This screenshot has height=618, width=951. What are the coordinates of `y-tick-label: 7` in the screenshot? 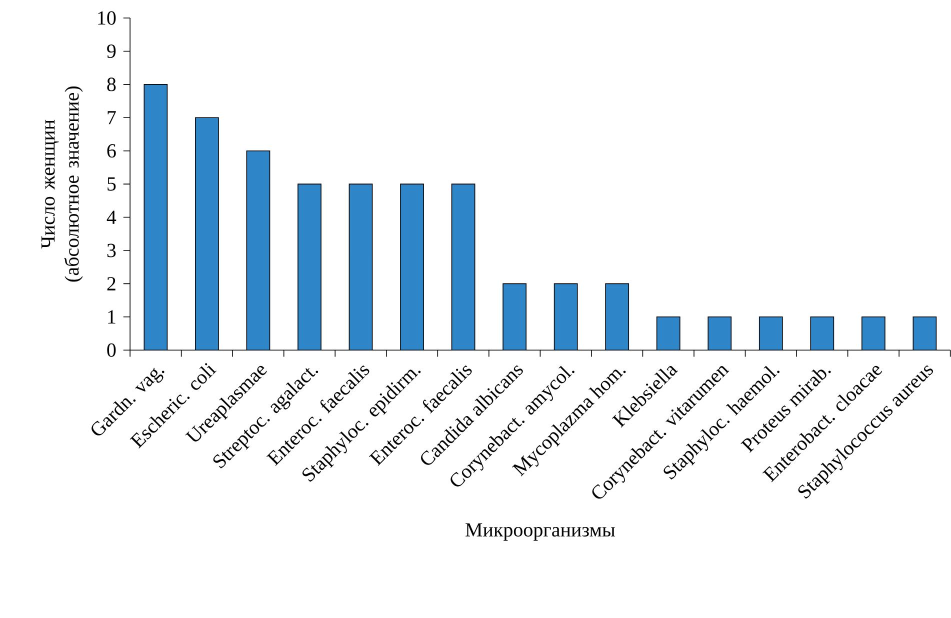 It's located at (112, 117).